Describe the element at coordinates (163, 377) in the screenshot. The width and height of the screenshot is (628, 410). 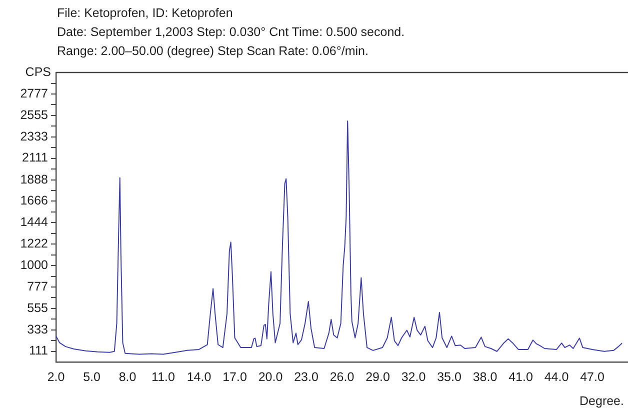
I see `x-tick-label: 11.0` at that location.